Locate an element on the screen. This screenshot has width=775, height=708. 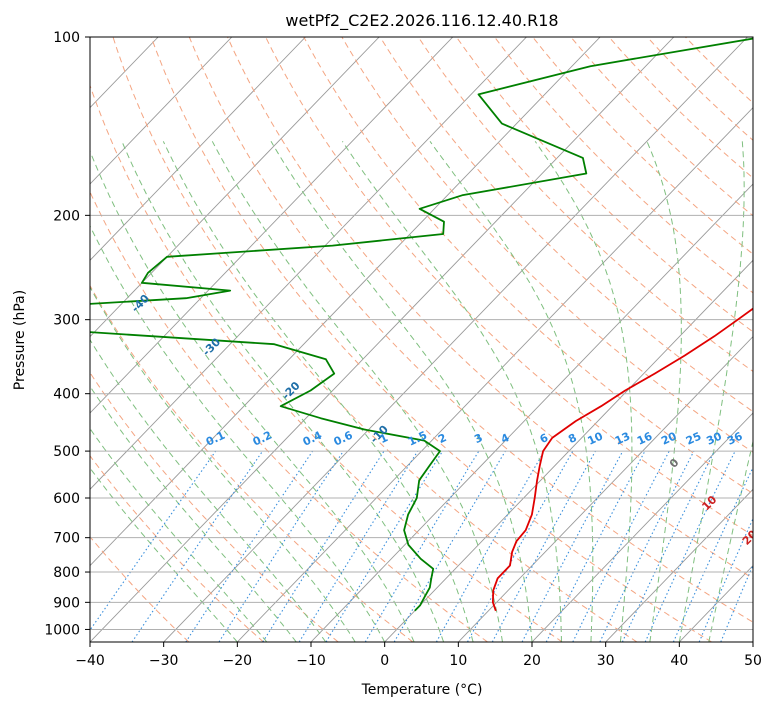
y-tick-label: 500 is located at coordinates (66, 452).